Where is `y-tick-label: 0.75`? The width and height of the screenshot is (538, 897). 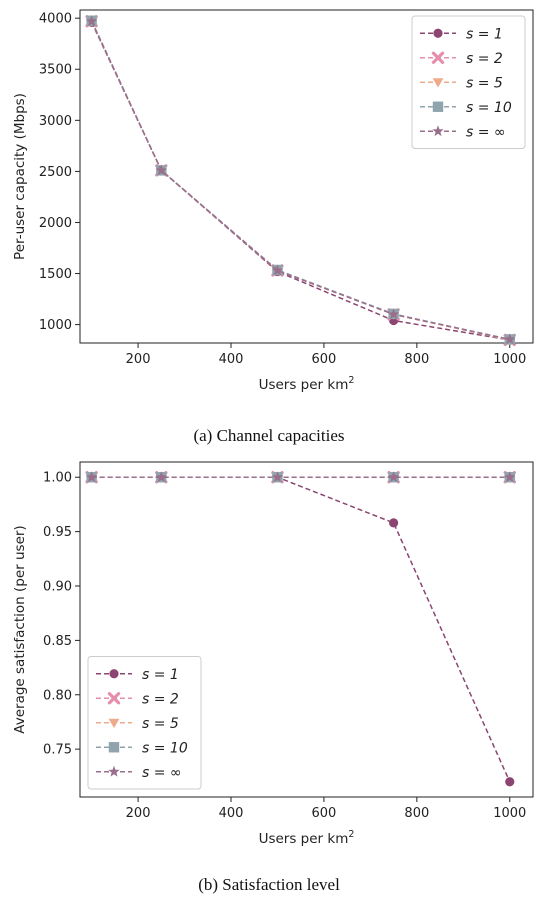 y-tick-label: 0.75 is located at coordinates (57, 750).